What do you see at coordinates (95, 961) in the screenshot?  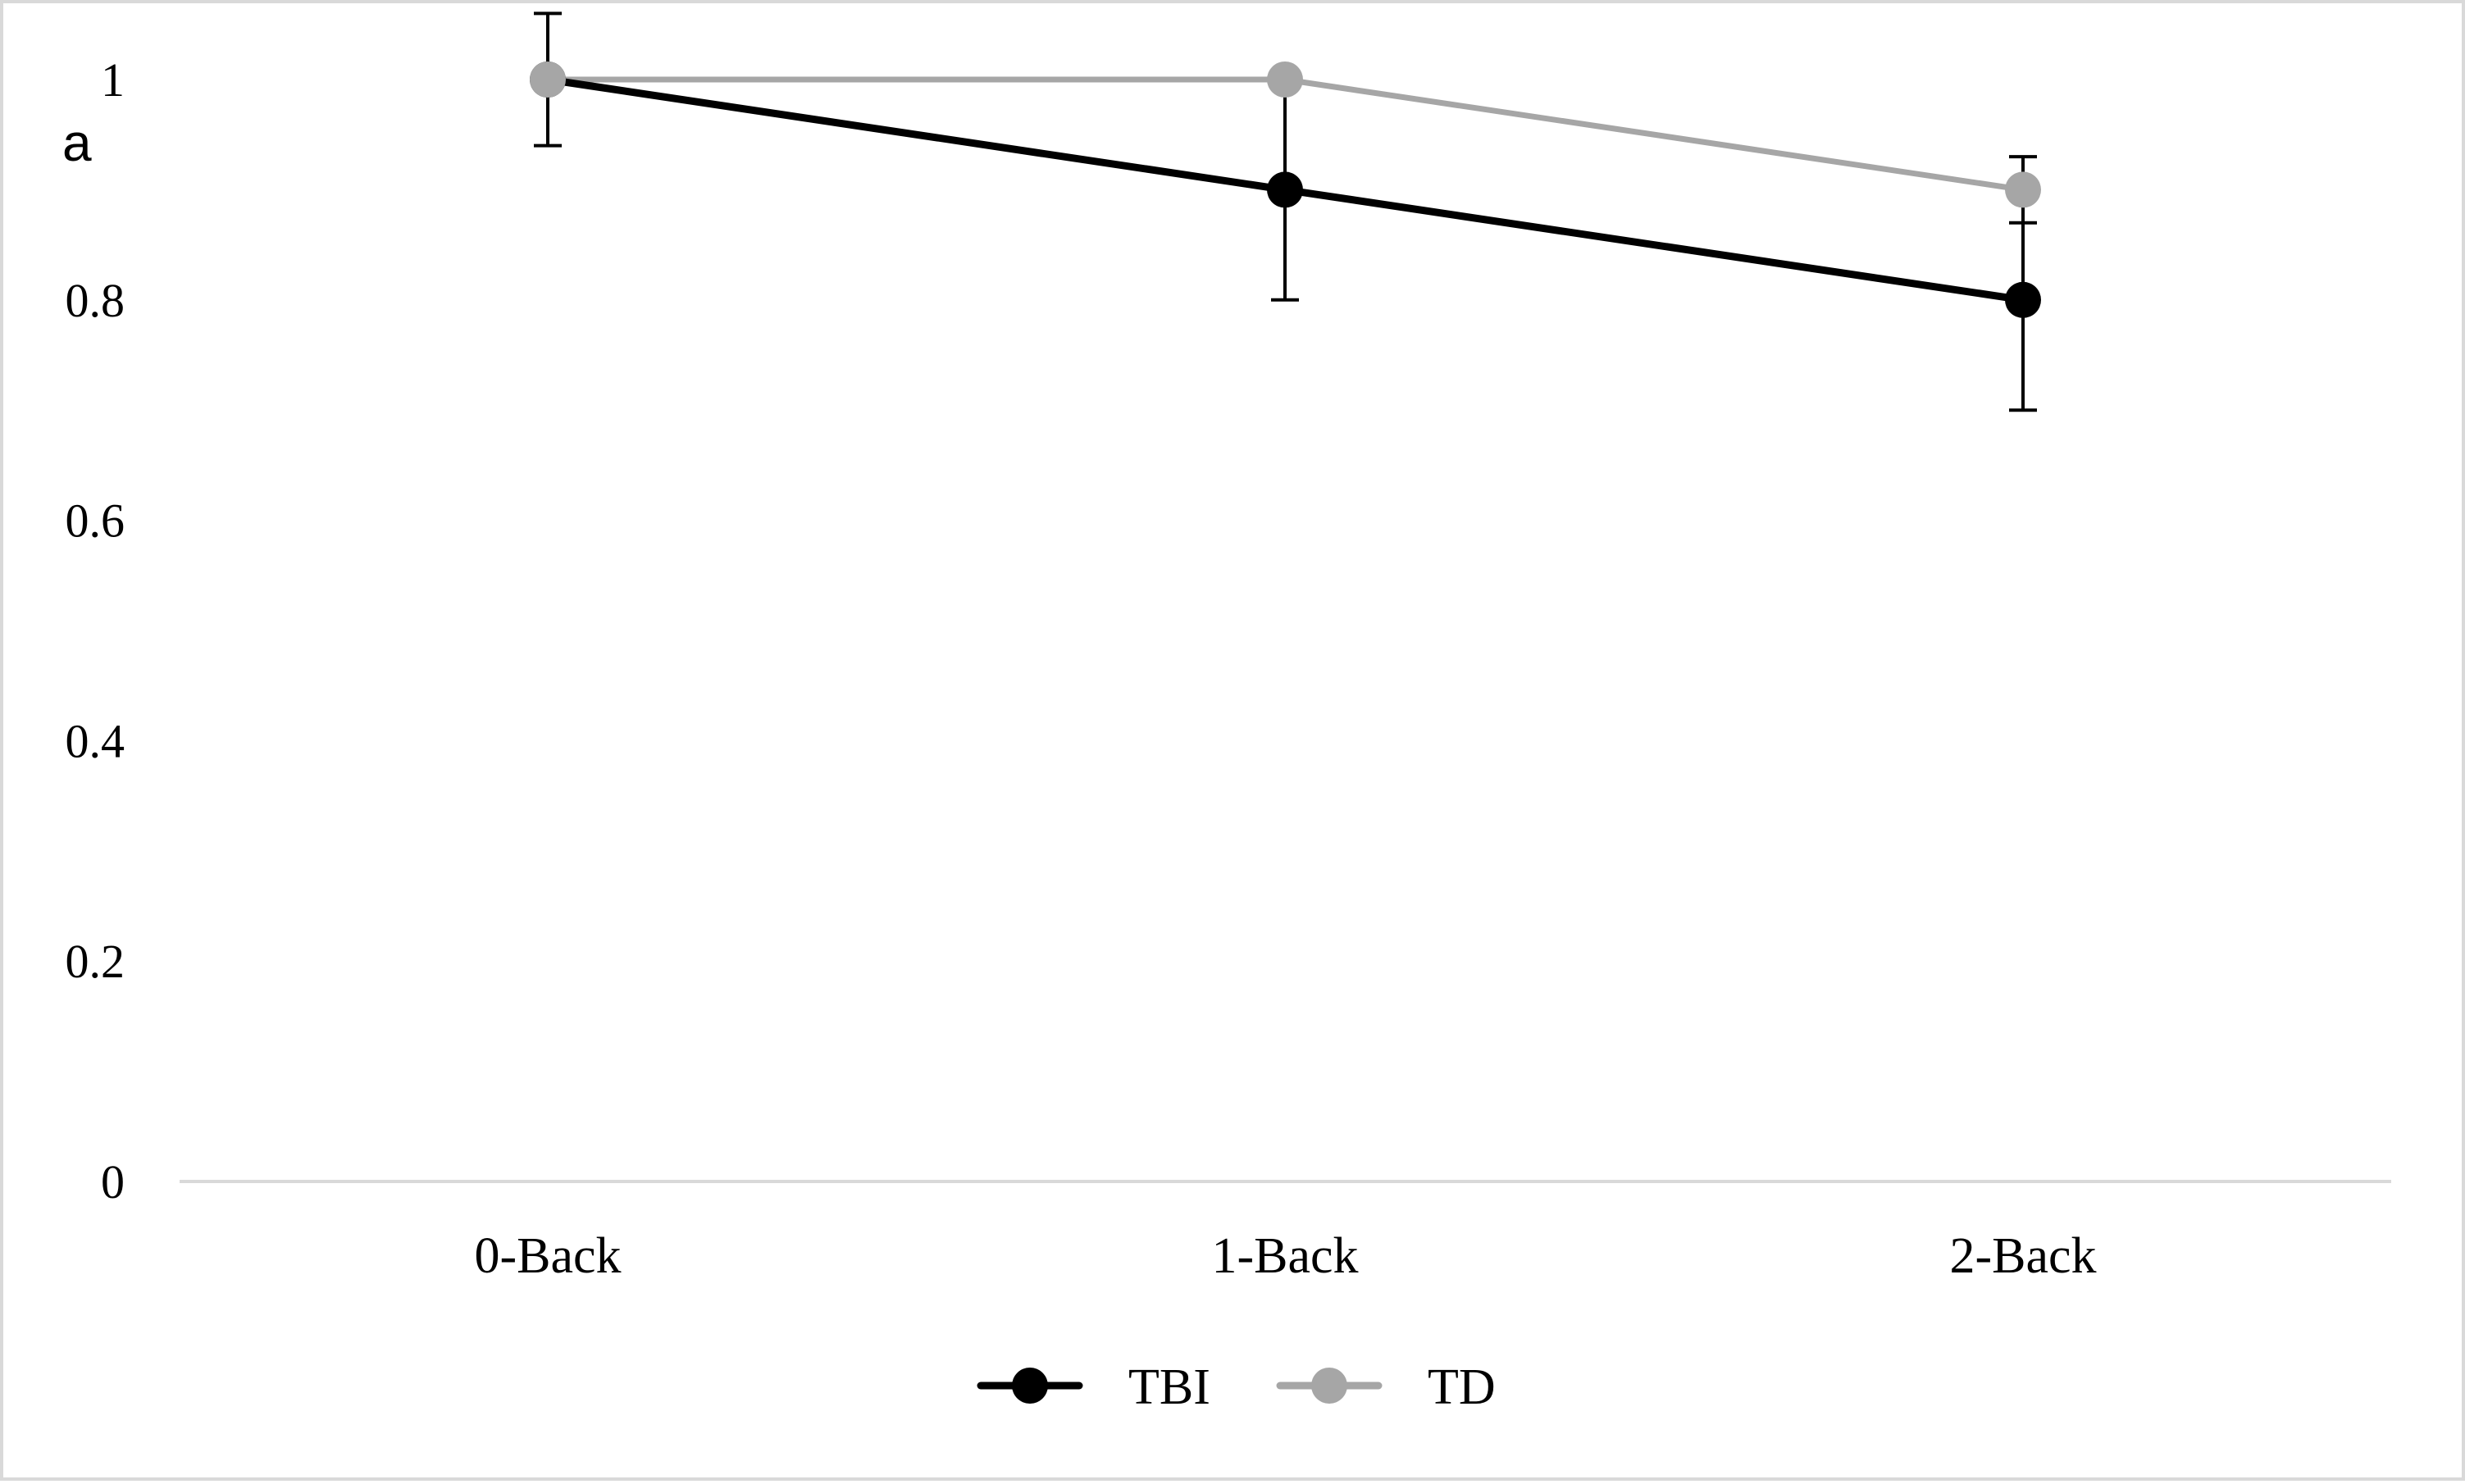 I see `y-tick-label: 0.2` at bounding box center [95, 961].